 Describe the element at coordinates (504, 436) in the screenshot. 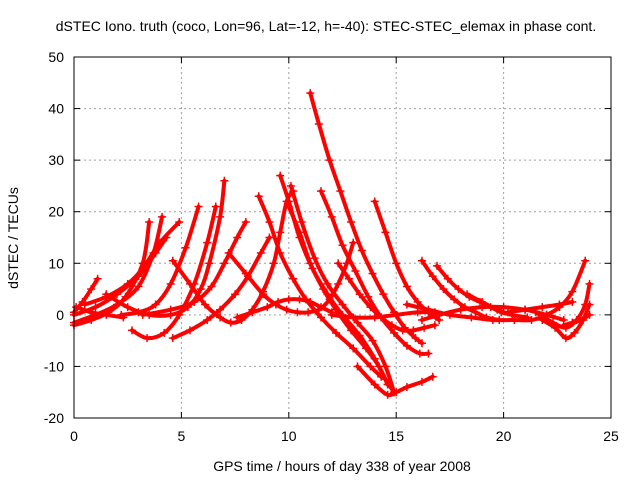

I see `x-tick-label: 20` at that location.